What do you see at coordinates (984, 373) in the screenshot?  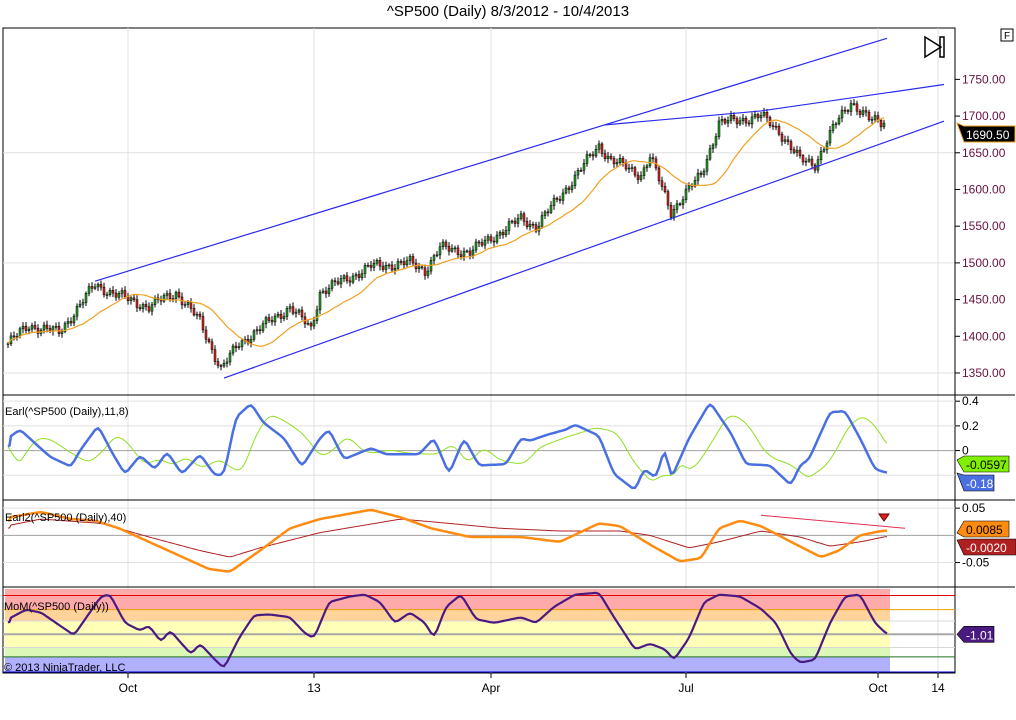 I see `y-tick-label: 1350.00` at bounding box center [984, 373].